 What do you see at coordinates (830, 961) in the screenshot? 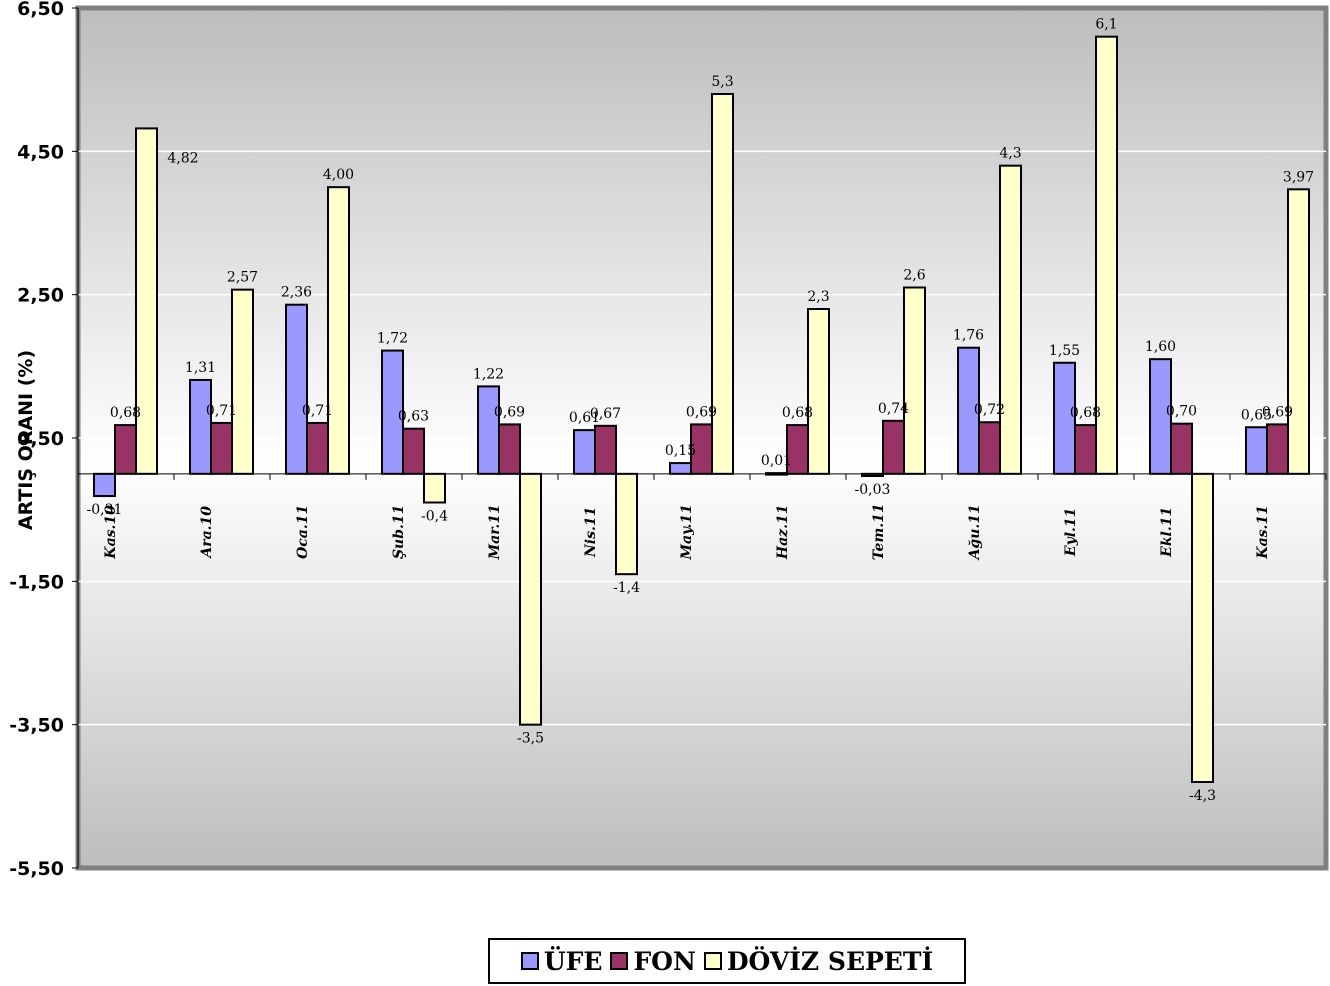
I see `legend-label: DÖVİZ SEPETİ` at bounding box center [830, 961].